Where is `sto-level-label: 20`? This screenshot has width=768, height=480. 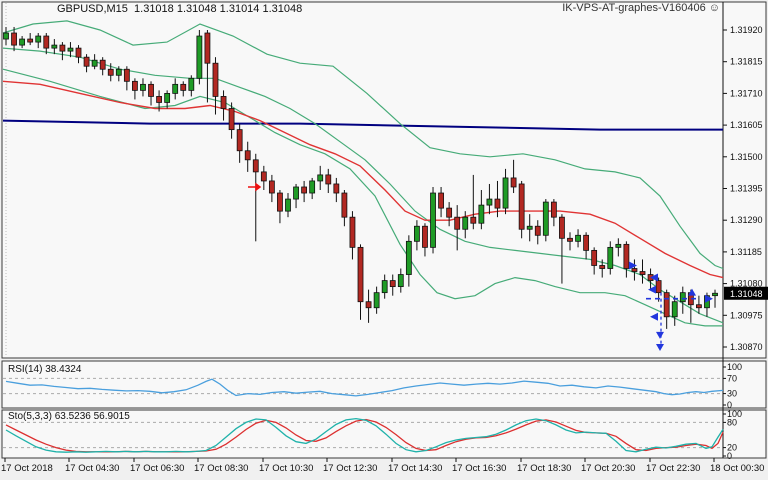 sto-level-label: 20 is located at coordinates (732, 448).